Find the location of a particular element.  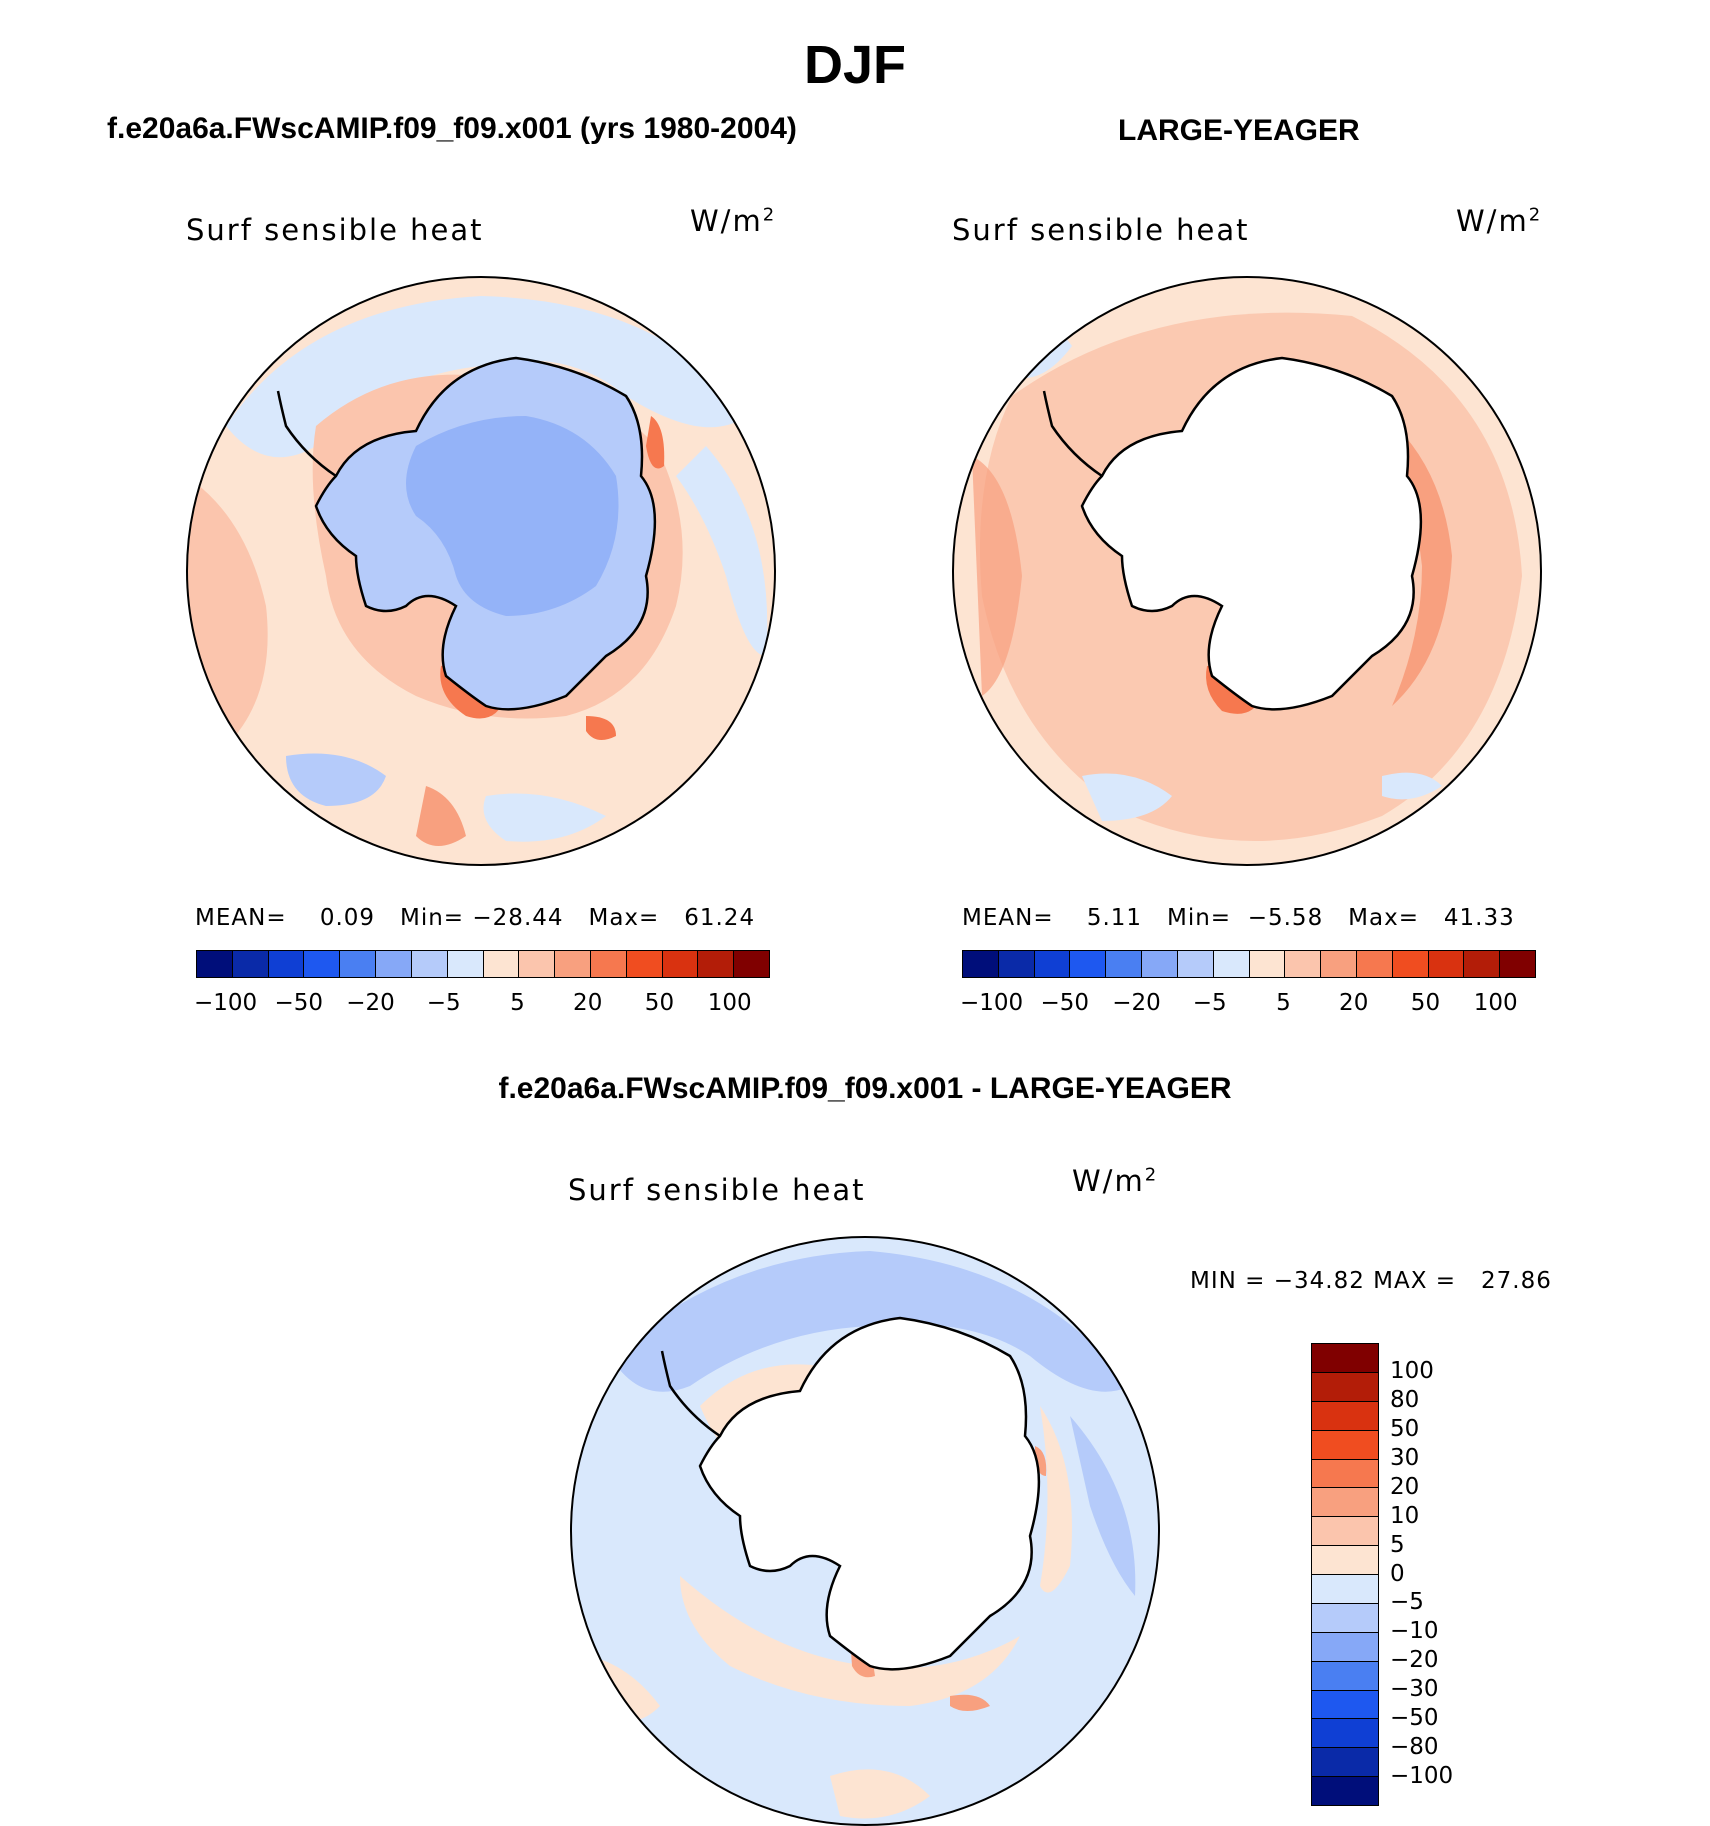

panel-2-colorbar-ticks: −100 −50 −20 −5 5 20 50 100 is located at coordinates (1247, 1005).